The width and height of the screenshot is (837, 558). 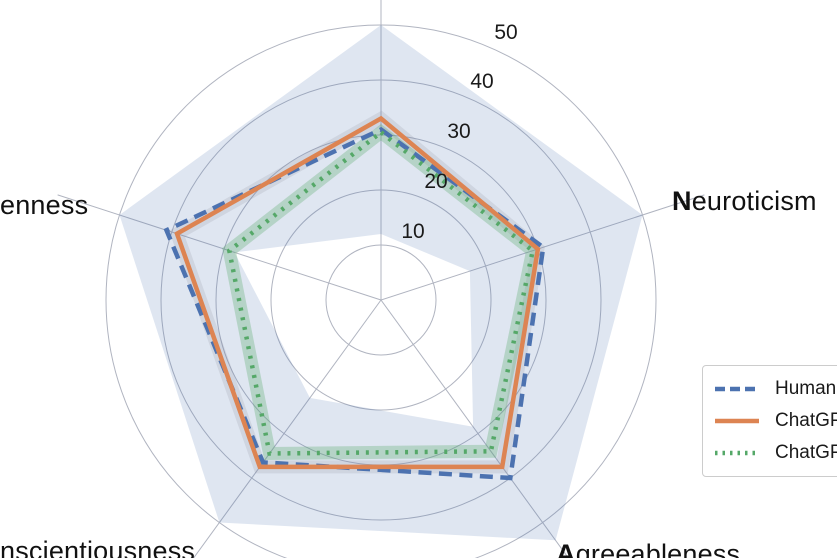 I want to click on axis-label-openness: enness, so click(x=44, y=205).